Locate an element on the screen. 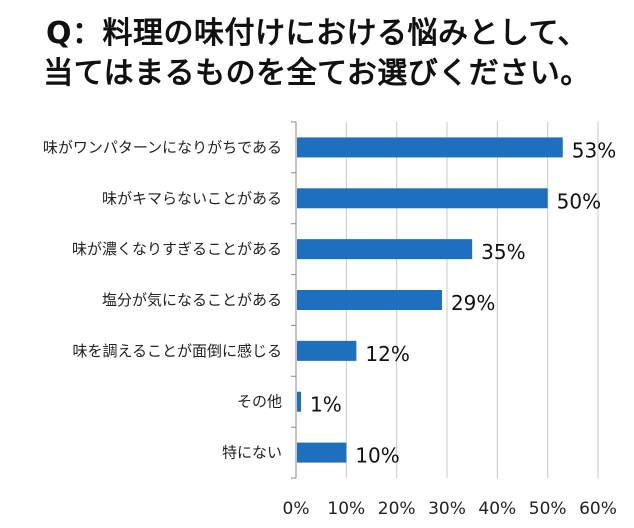 The image size is (634, 528). x-tick-label: 10% is located at coordinates (346, 509).